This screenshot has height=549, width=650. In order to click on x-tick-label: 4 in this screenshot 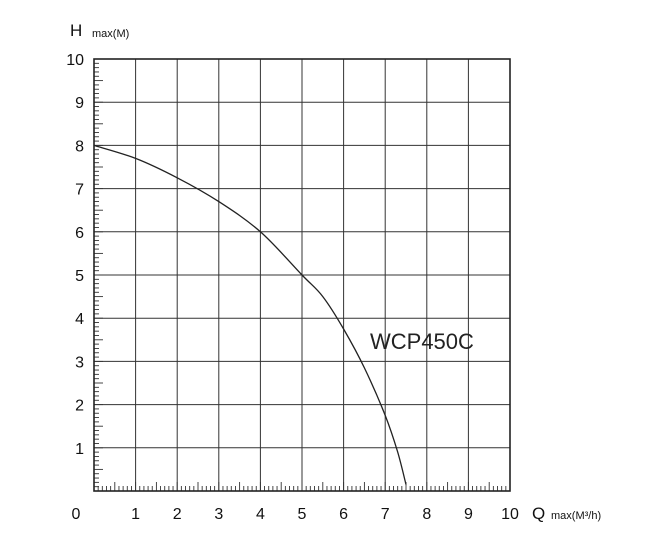, I will do `click(260, 514)`.